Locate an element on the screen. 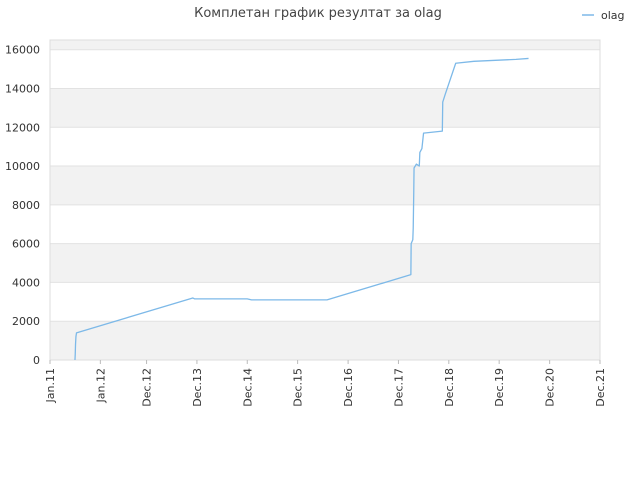 Image resolution: width=640 pixels, height=480 pixels. y-tick-label: 6000 is located at coordinates (26, 244).